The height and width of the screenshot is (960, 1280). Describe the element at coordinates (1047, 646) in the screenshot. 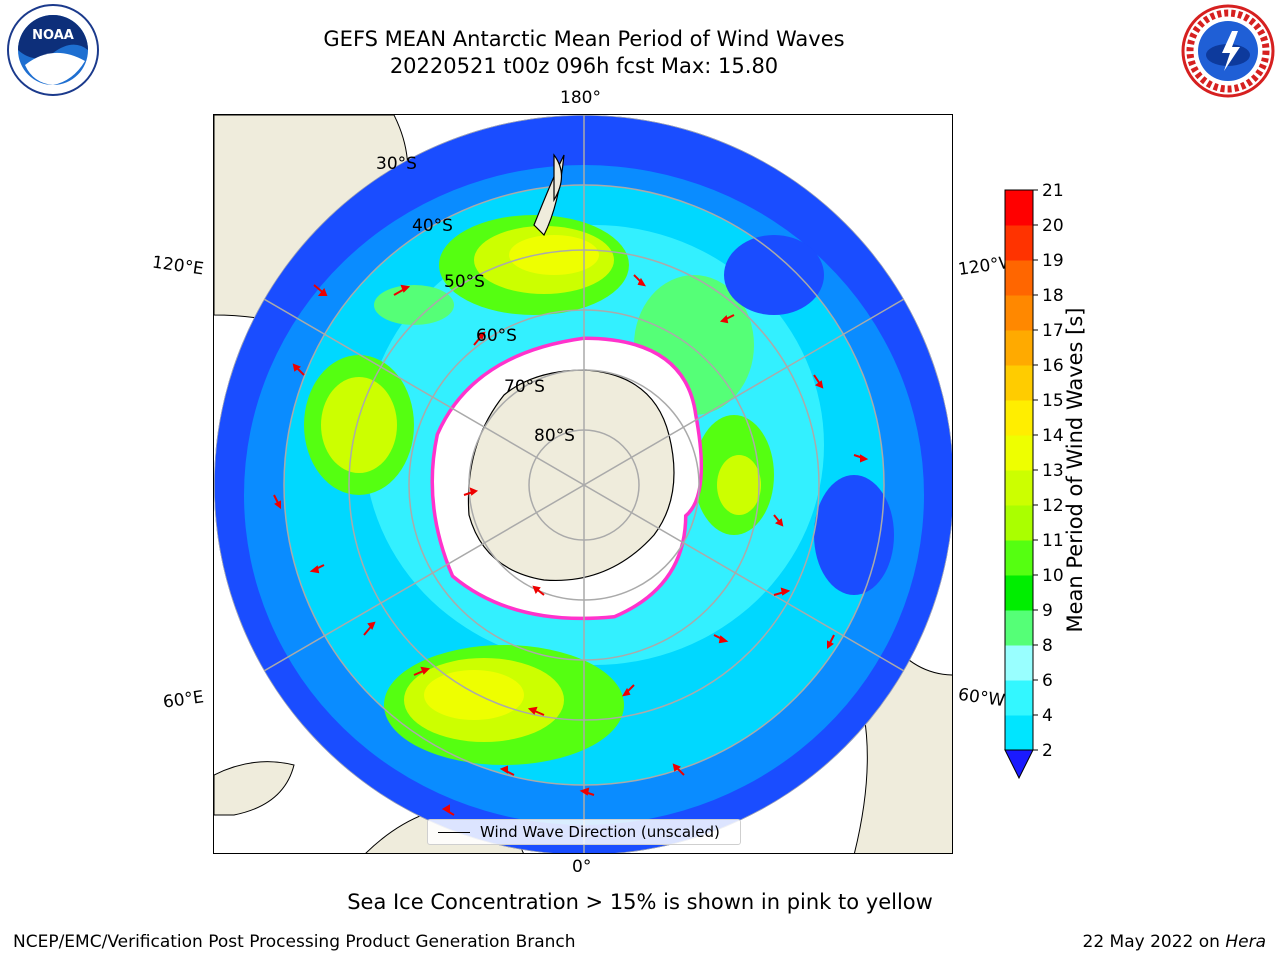

I see `colorbar-tick-label: 8` at that location.